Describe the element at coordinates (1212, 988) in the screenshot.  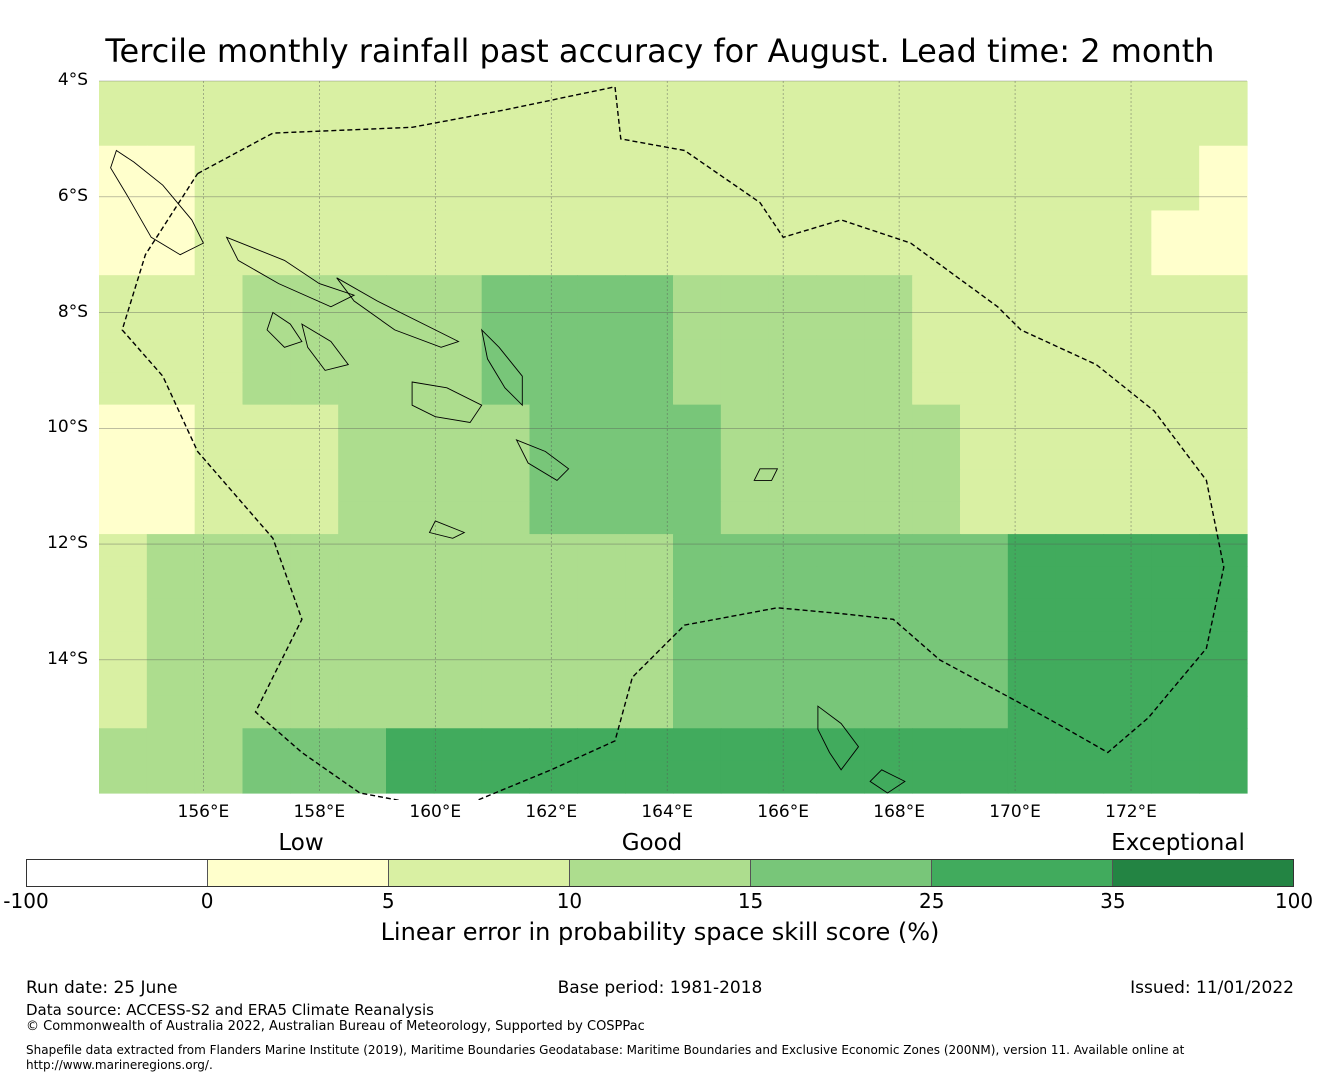
I see `issued-date: Issued: 11/01/2022` at that location.